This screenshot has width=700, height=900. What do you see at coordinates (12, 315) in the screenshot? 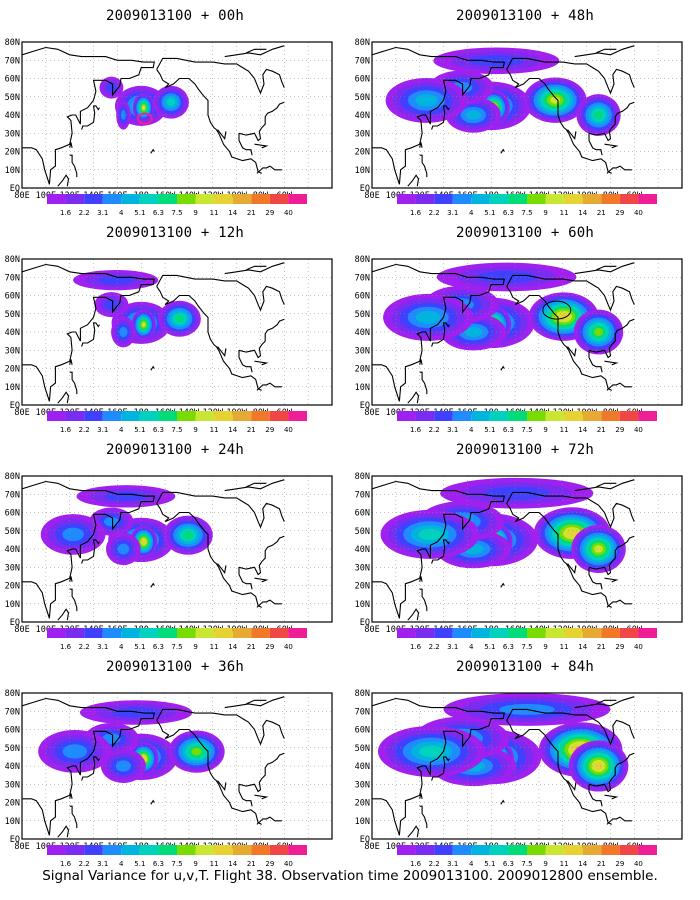
I see `lat-tick-label: 50N` at bounding box center [12, 315].